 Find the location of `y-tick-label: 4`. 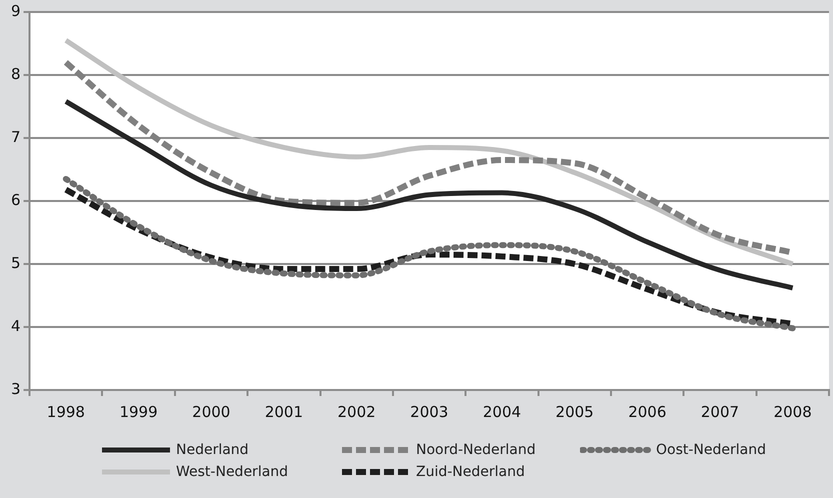

y-tick-label: 4 is located at coordinates (15, 325).